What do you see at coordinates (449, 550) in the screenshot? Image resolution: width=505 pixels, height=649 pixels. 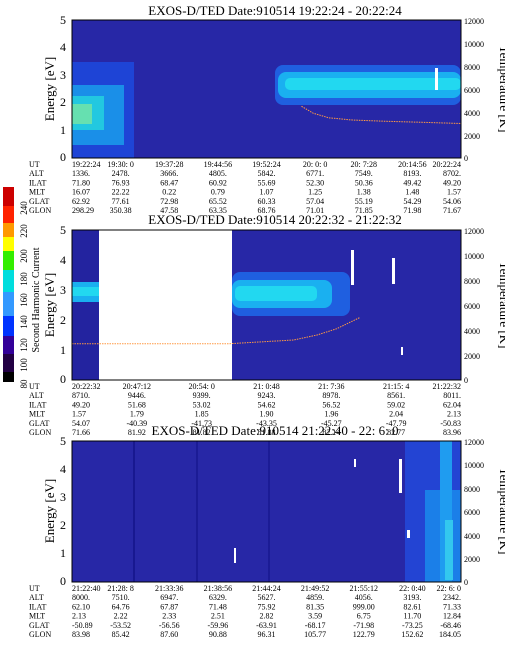 I see `panel-3-late-flux-hot` at bounding box center [449, 550].